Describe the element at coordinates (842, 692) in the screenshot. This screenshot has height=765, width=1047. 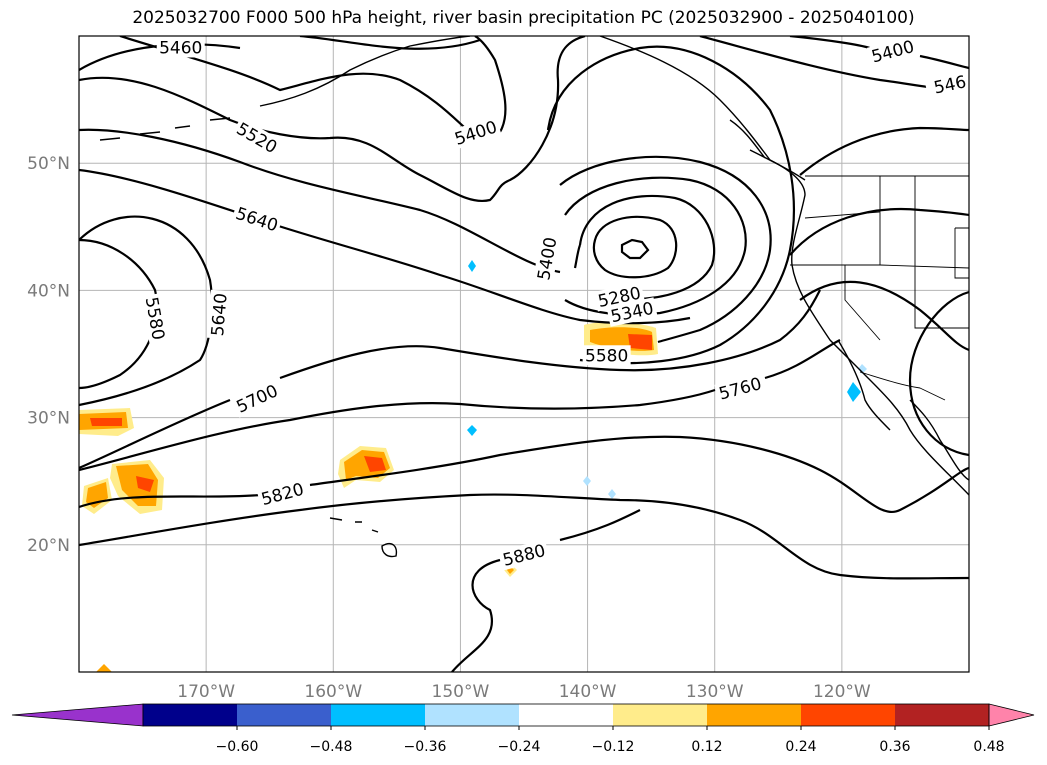
I see `lon-tick-label: 120°W` at that location.